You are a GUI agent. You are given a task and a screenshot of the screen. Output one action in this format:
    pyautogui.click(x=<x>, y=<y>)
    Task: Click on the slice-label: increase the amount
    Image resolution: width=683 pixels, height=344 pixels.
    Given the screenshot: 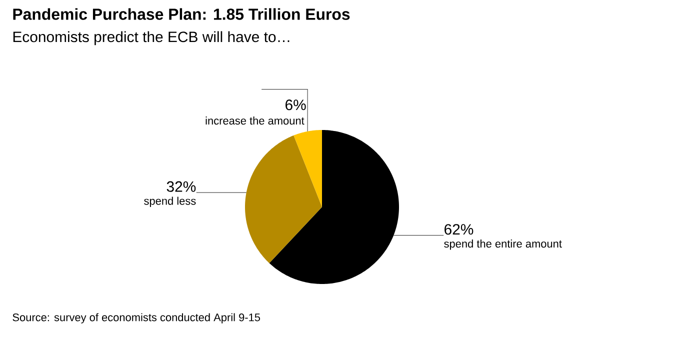 What is the action you would take?
    pyautogui.click(x=255, y=120)
    